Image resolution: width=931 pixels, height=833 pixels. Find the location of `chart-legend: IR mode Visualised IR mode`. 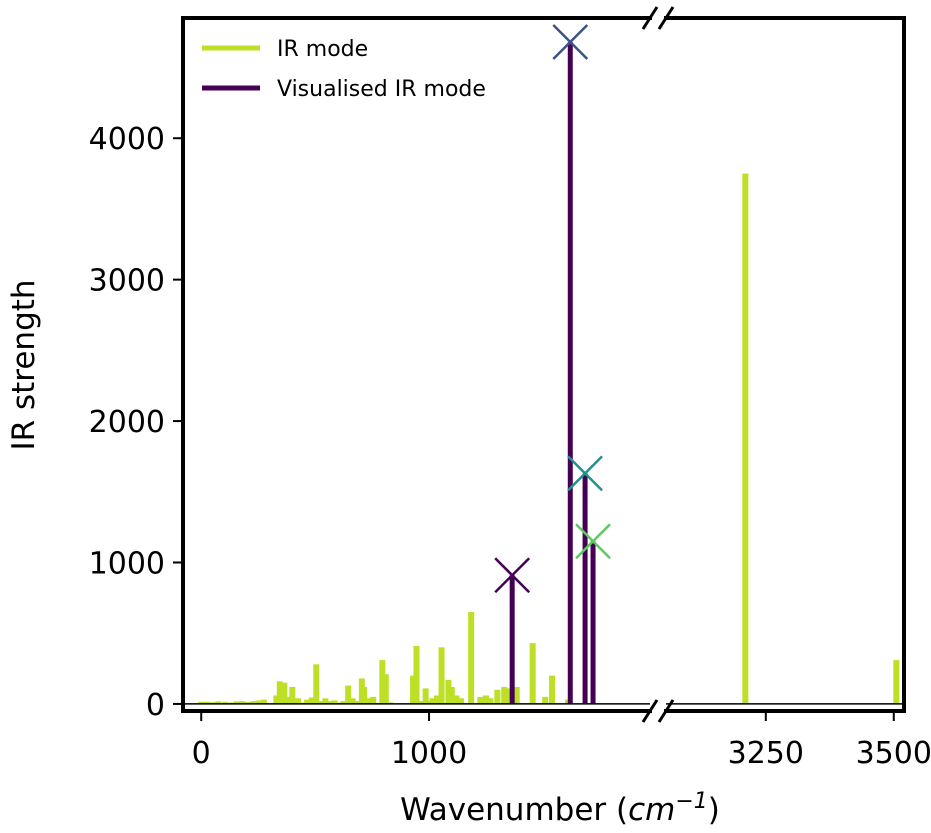

chart-legend: IR mode Visualised IR mode is located at coordinates (344, 69).